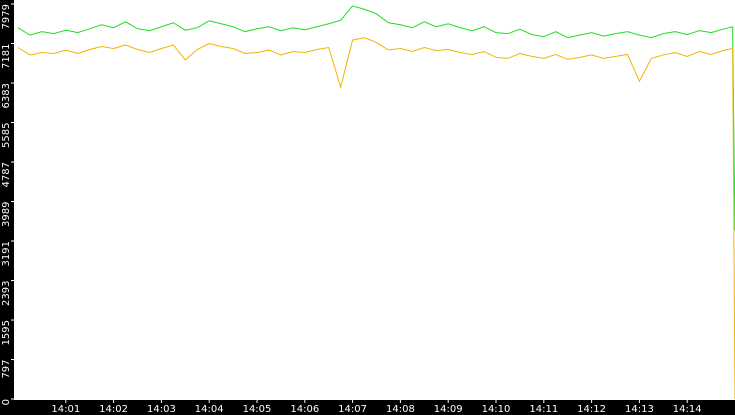  I want to click on y-tick-label: 6383, so click(6, 95).